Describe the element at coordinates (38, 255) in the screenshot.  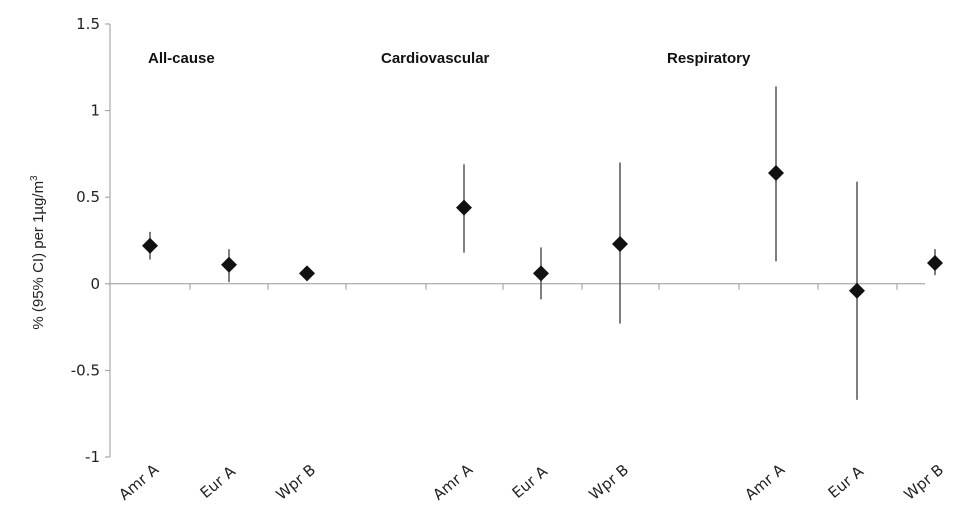
I see `y-axis-title-text: % (95% CI) per 1µg/m` at that location.